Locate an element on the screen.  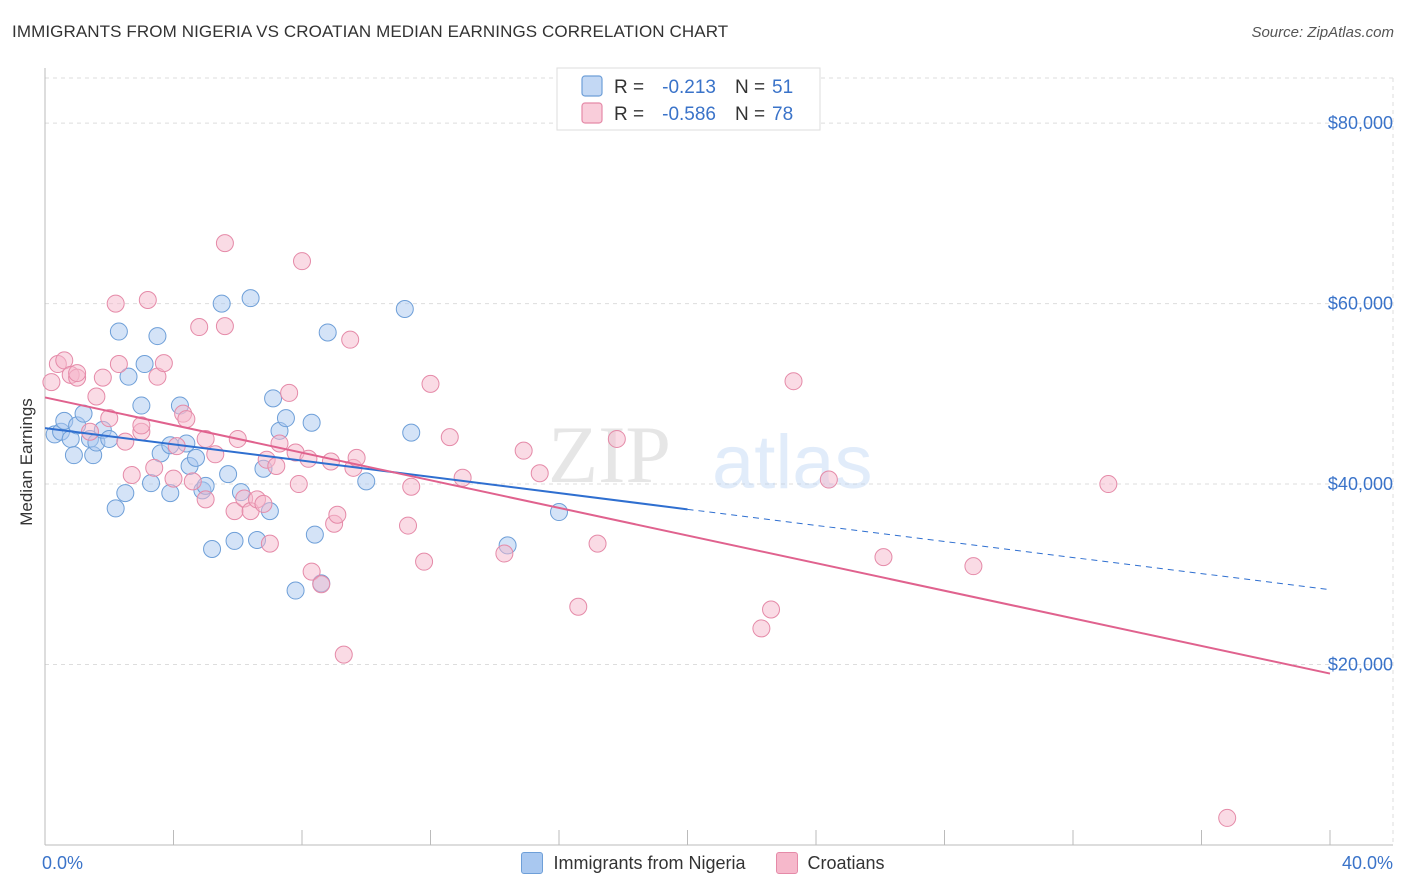
watermark: ZIP atlas is located at coordinates (710, 457).